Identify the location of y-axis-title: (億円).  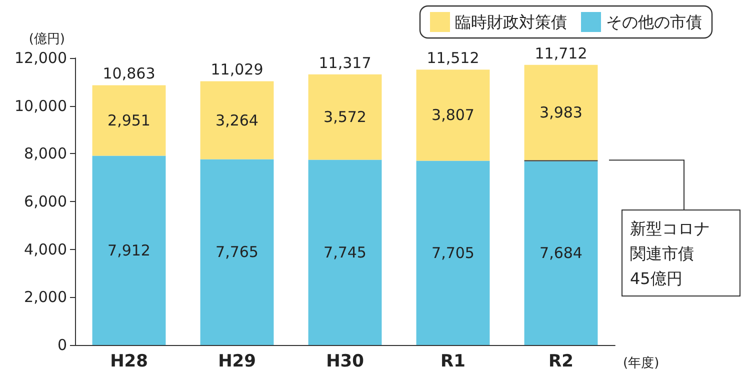
(46, 39).